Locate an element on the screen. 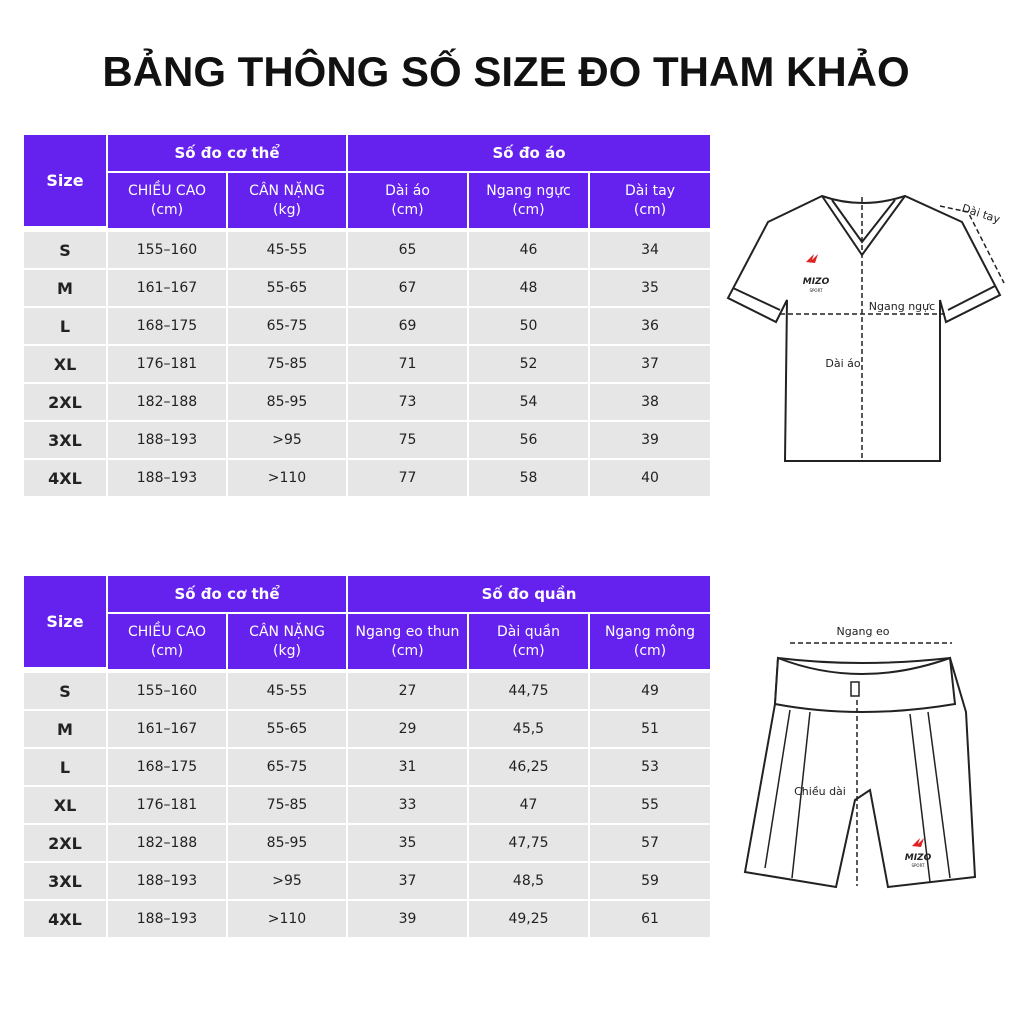 This screenshot has width=1024, height=1024. cell-text: 35 is located at coordinates (407, 843).